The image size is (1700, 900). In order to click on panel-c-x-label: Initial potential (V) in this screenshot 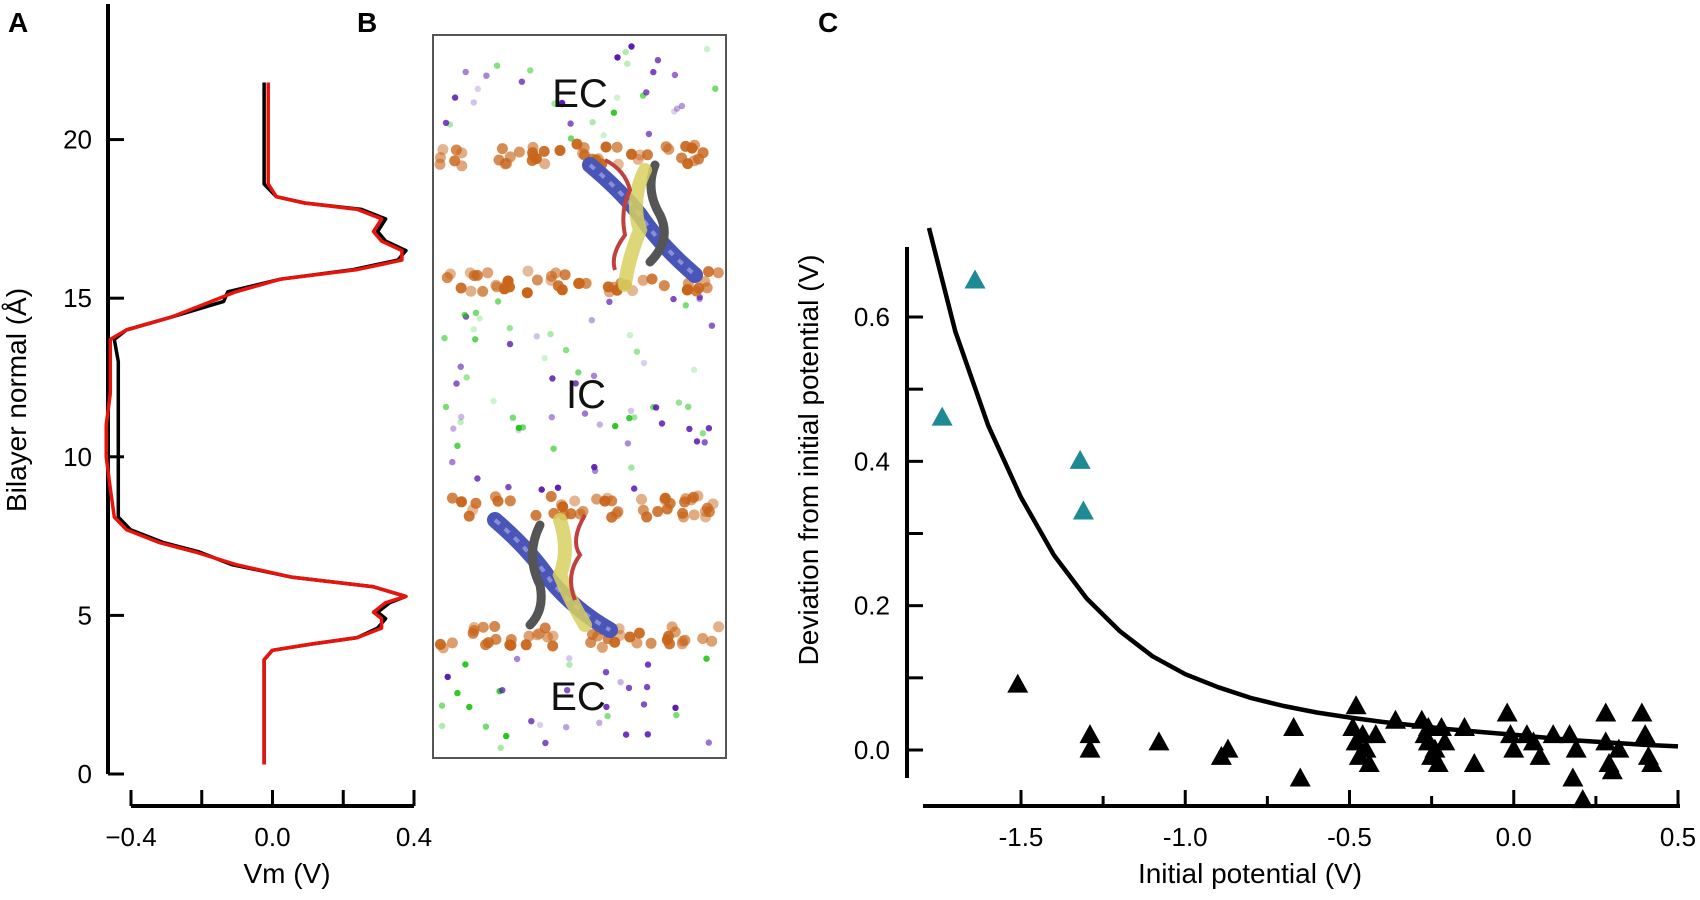, I will do `click(1250, 873)`.